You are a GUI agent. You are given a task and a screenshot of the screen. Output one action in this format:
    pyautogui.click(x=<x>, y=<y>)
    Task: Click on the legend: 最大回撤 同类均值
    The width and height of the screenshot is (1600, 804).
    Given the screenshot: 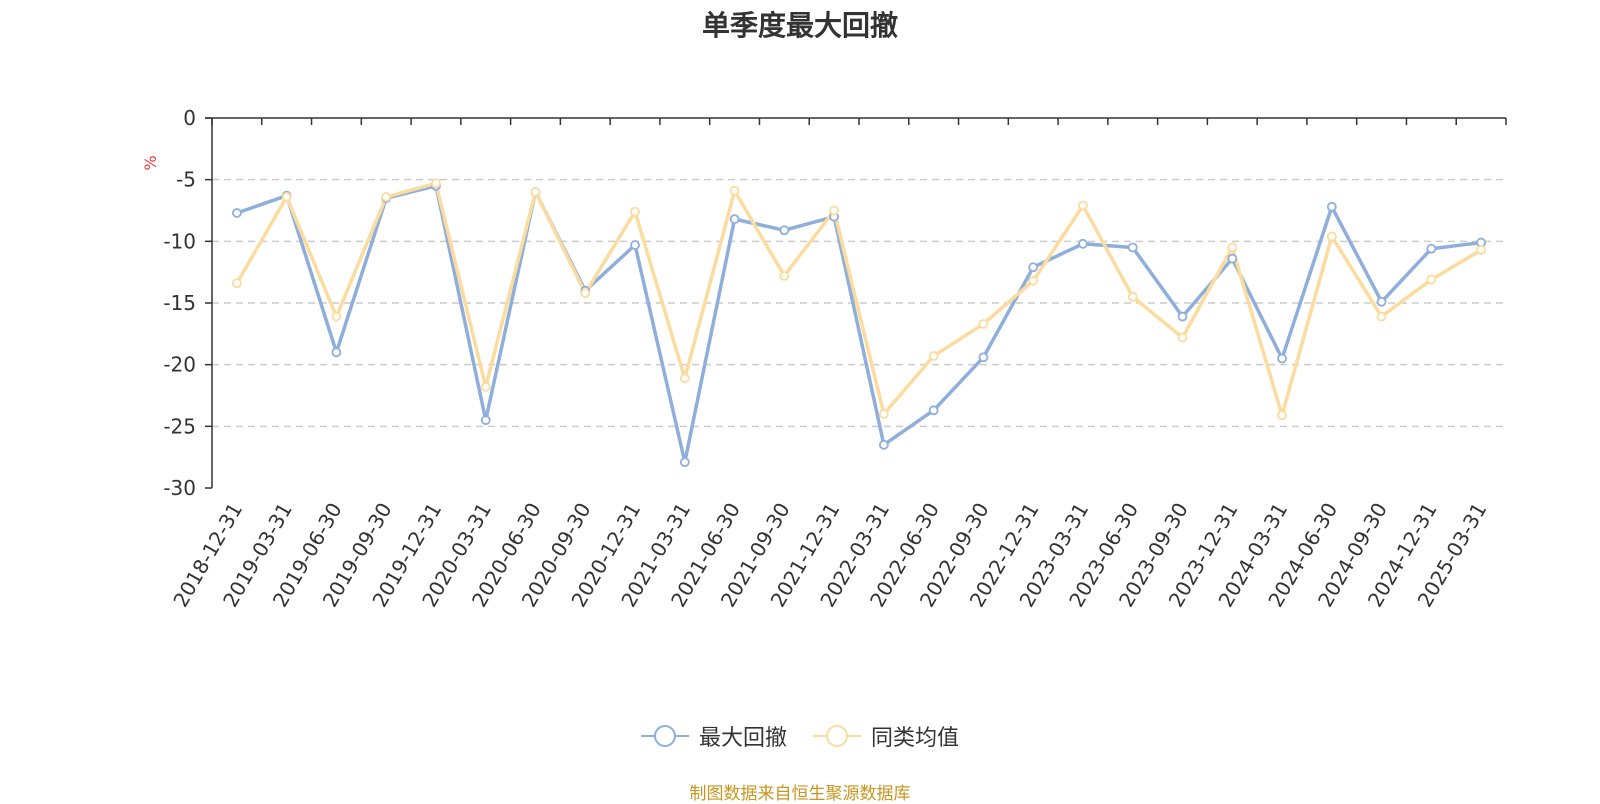 What is the action you would take?
    pyautogui.click(x=800, y=736)
    